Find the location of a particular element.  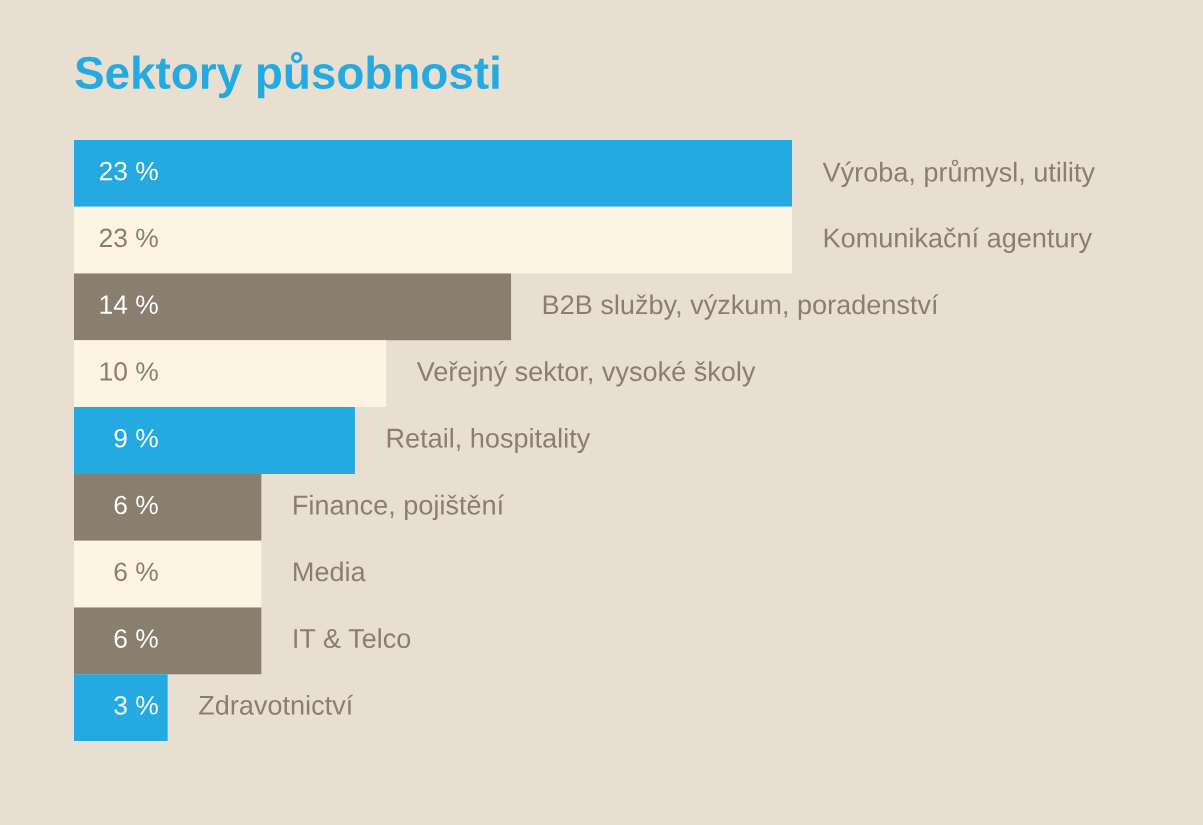

data-label: 14 % is located at coordinates (129, 304).